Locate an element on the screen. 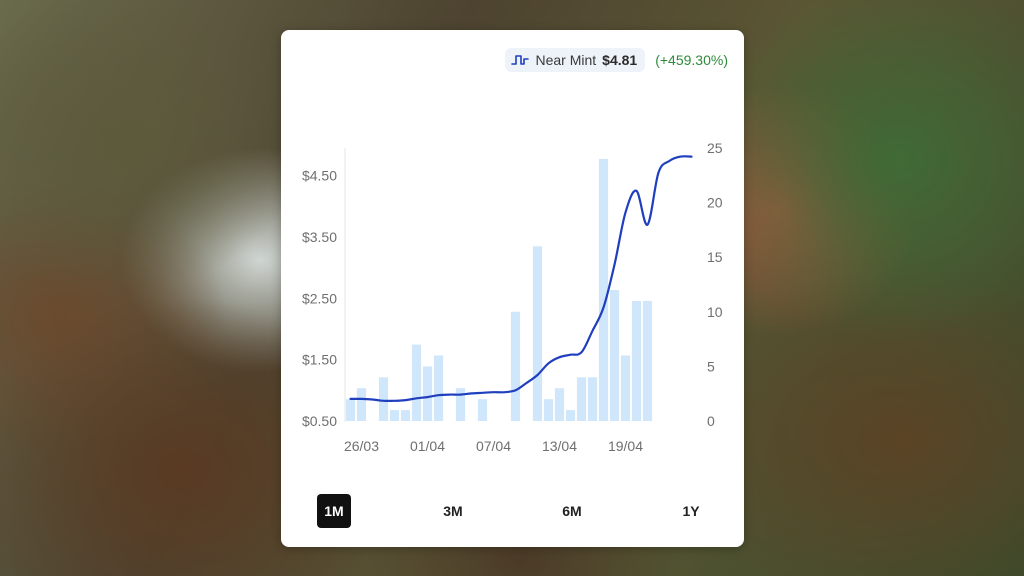  x-tick-label: 26/03 is located at coordinates (361, 446).